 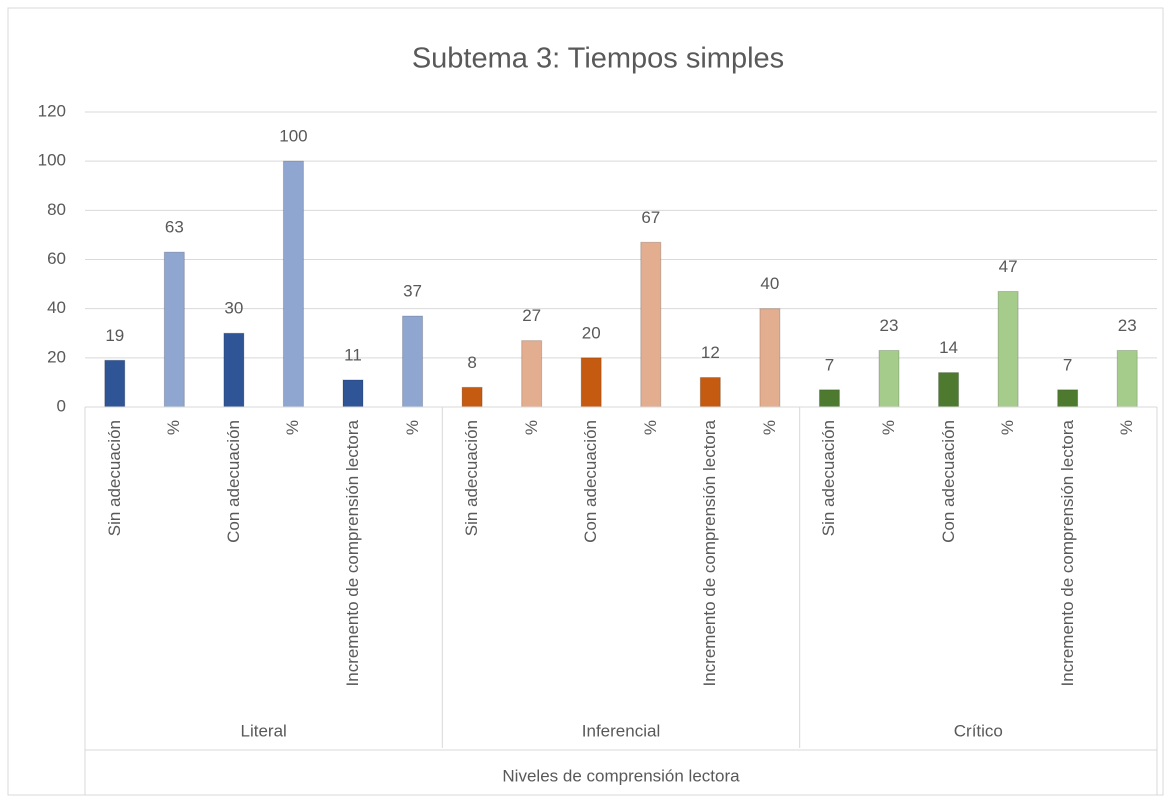 What do you see at coordinates (598, 59) in the screenshot?
I see `chart-title: Subtema 3: Tiempos simples` at bounding box center [598, 59].